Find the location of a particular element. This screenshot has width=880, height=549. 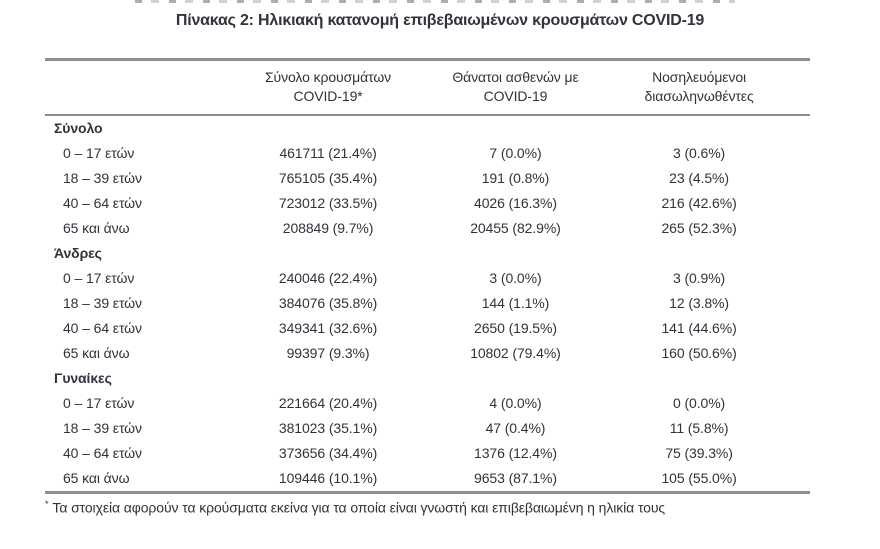

deaths-cell: 3 (0.0%) is located at coordinates (515, 278).